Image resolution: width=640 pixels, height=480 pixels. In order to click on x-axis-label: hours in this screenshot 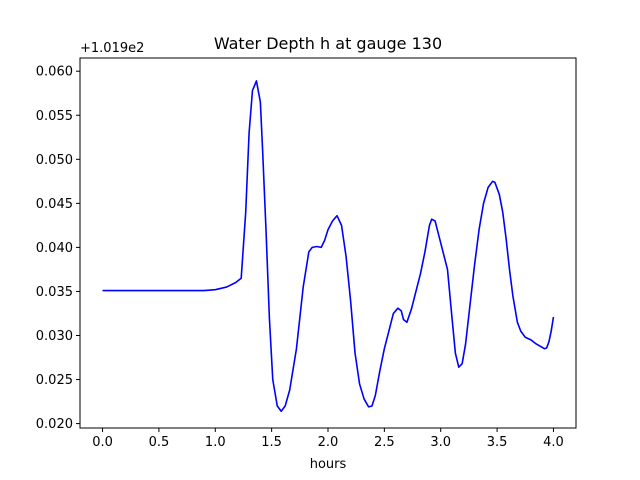, I will do `click(328, 464)`.